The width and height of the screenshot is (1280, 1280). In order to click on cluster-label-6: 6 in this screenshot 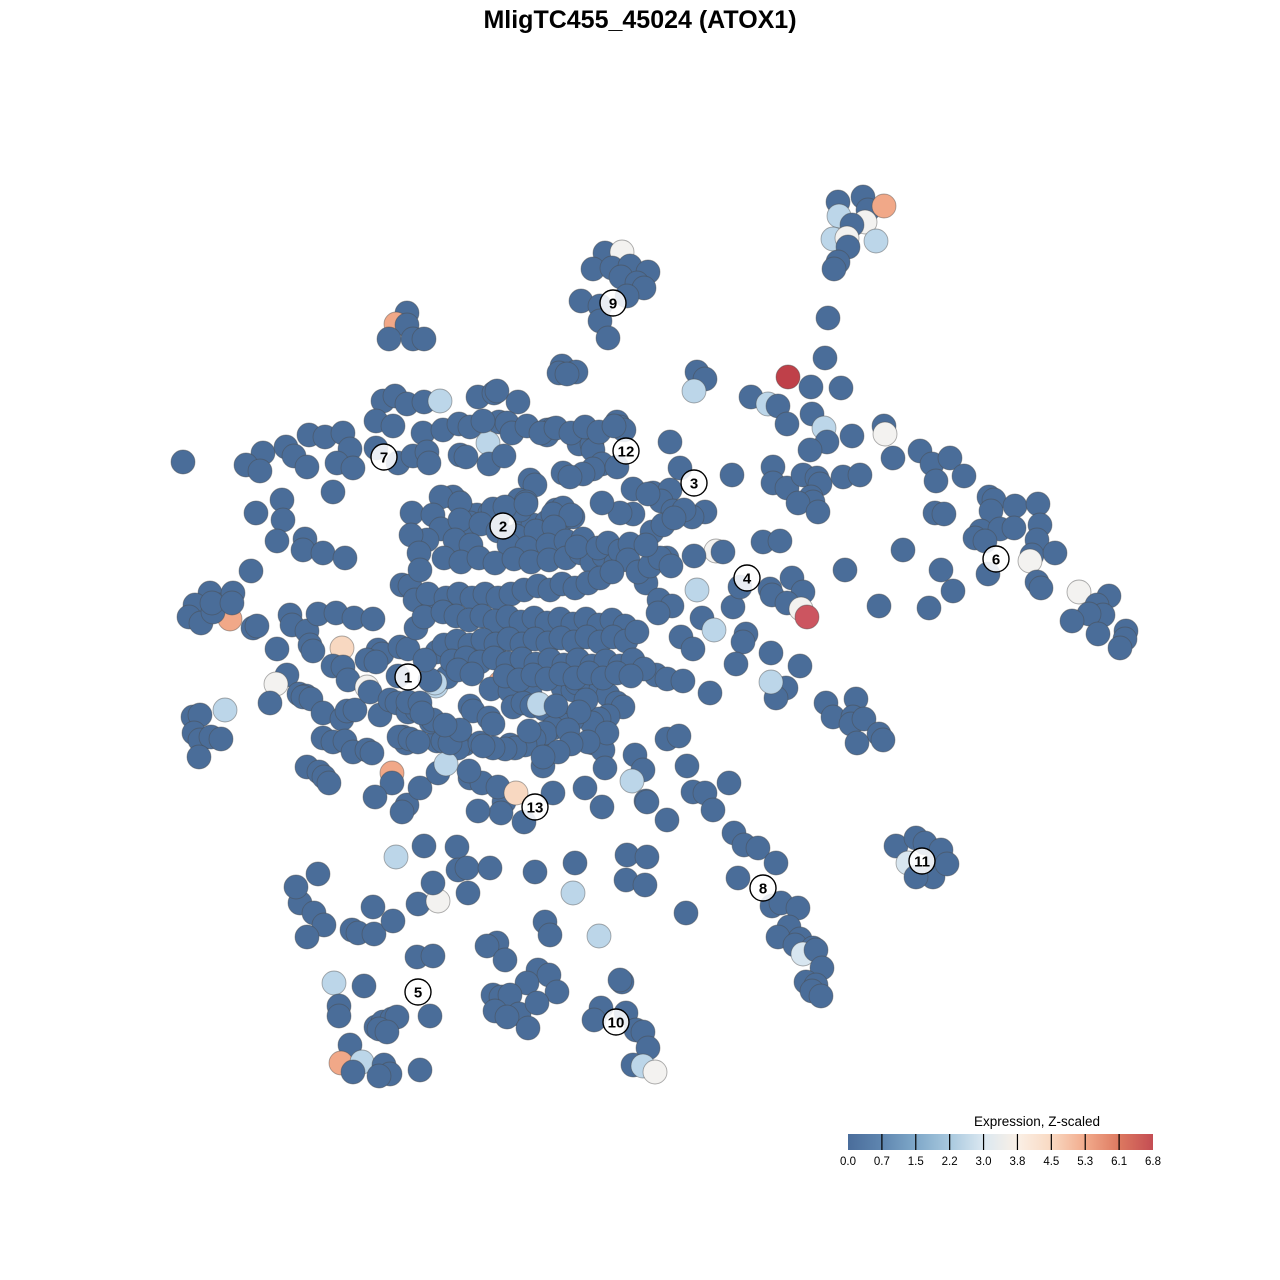, I will do `click(996, 559)`.